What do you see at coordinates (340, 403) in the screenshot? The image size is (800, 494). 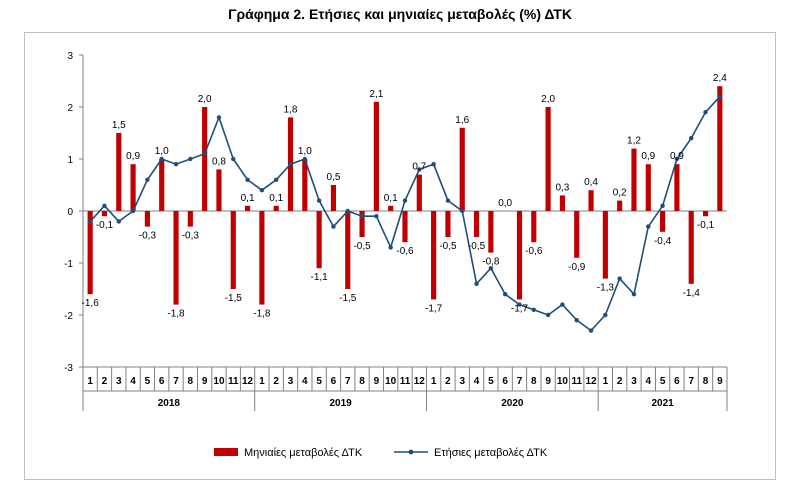 I see `year-label: 2019` at bounding box center [340, 403].